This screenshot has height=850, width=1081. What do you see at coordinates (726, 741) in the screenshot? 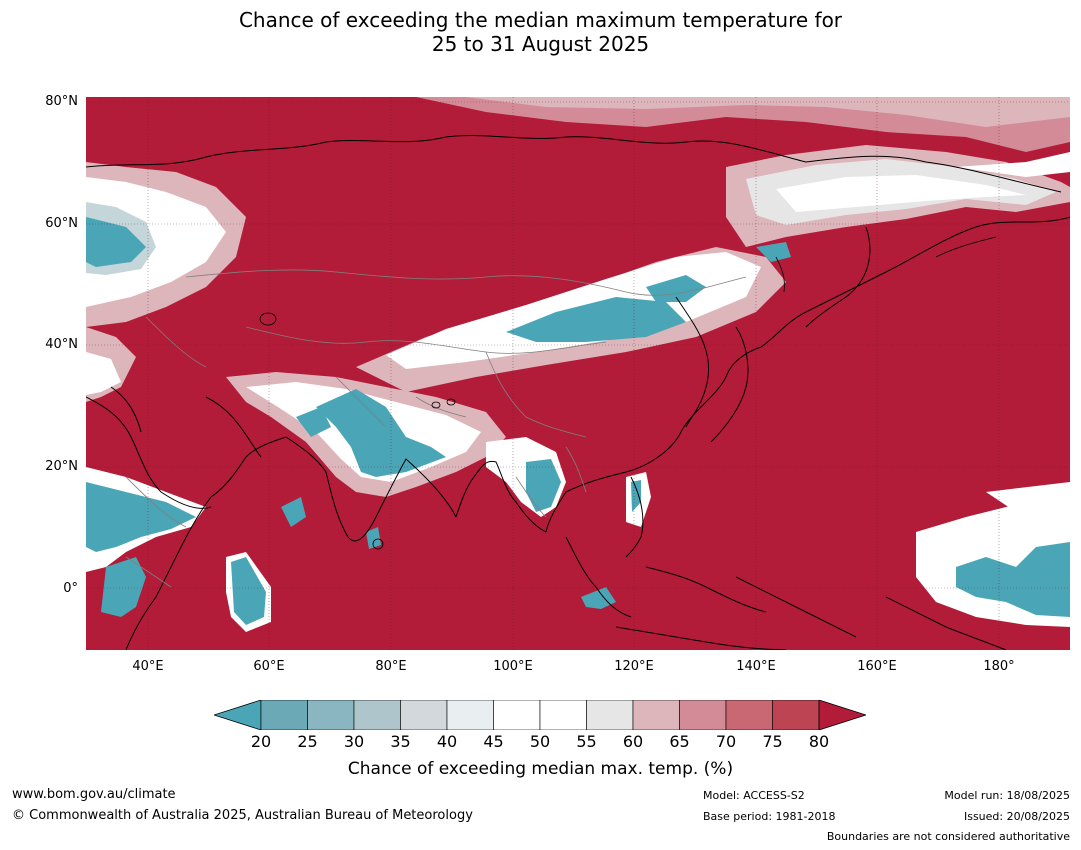
I see `colorbar-tick-label: 70` at bounding box center [726, 741].